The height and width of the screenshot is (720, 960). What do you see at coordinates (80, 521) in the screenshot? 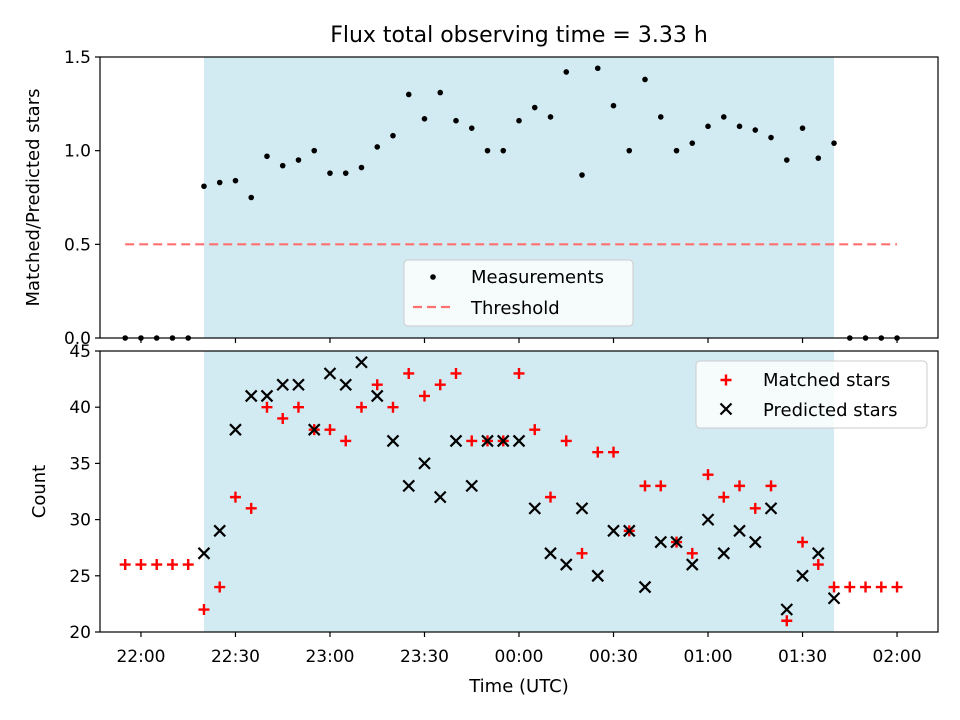
I see `y-tick-label: 30` at bounding box center [80, 521].